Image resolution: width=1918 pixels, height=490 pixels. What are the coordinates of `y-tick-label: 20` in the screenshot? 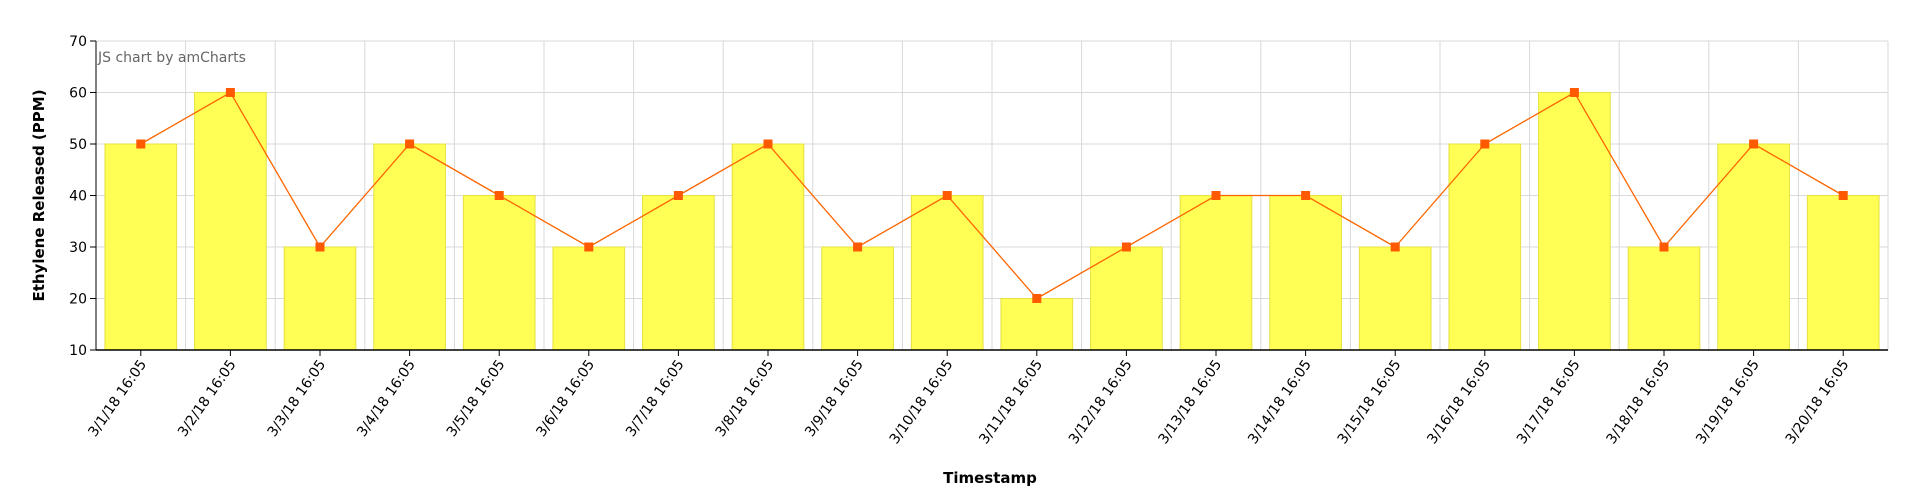 It's located at (78, 300).